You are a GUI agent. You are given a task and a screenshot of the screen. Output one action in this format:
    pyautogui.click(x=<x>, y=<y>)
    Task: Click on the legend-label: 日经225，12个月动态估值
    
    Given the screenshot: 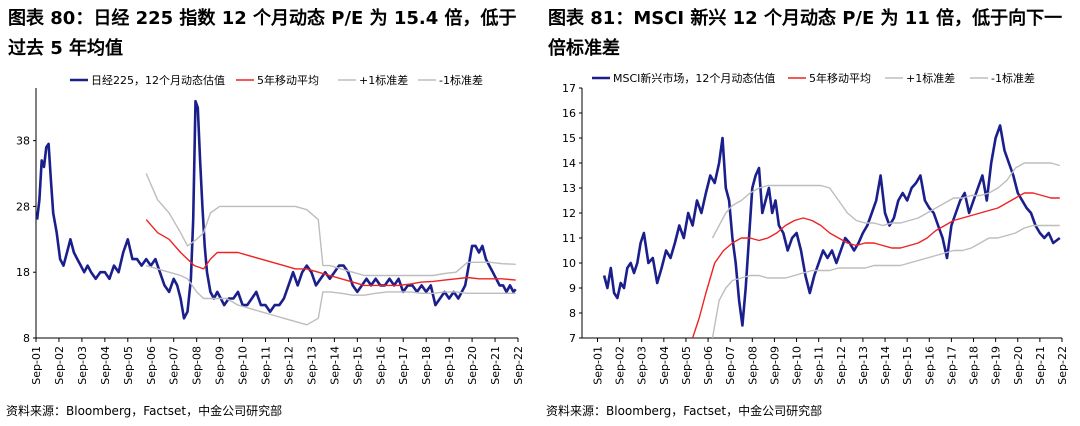 What is the action you would take?
    pyautogui.click(x=158, y=80)
    